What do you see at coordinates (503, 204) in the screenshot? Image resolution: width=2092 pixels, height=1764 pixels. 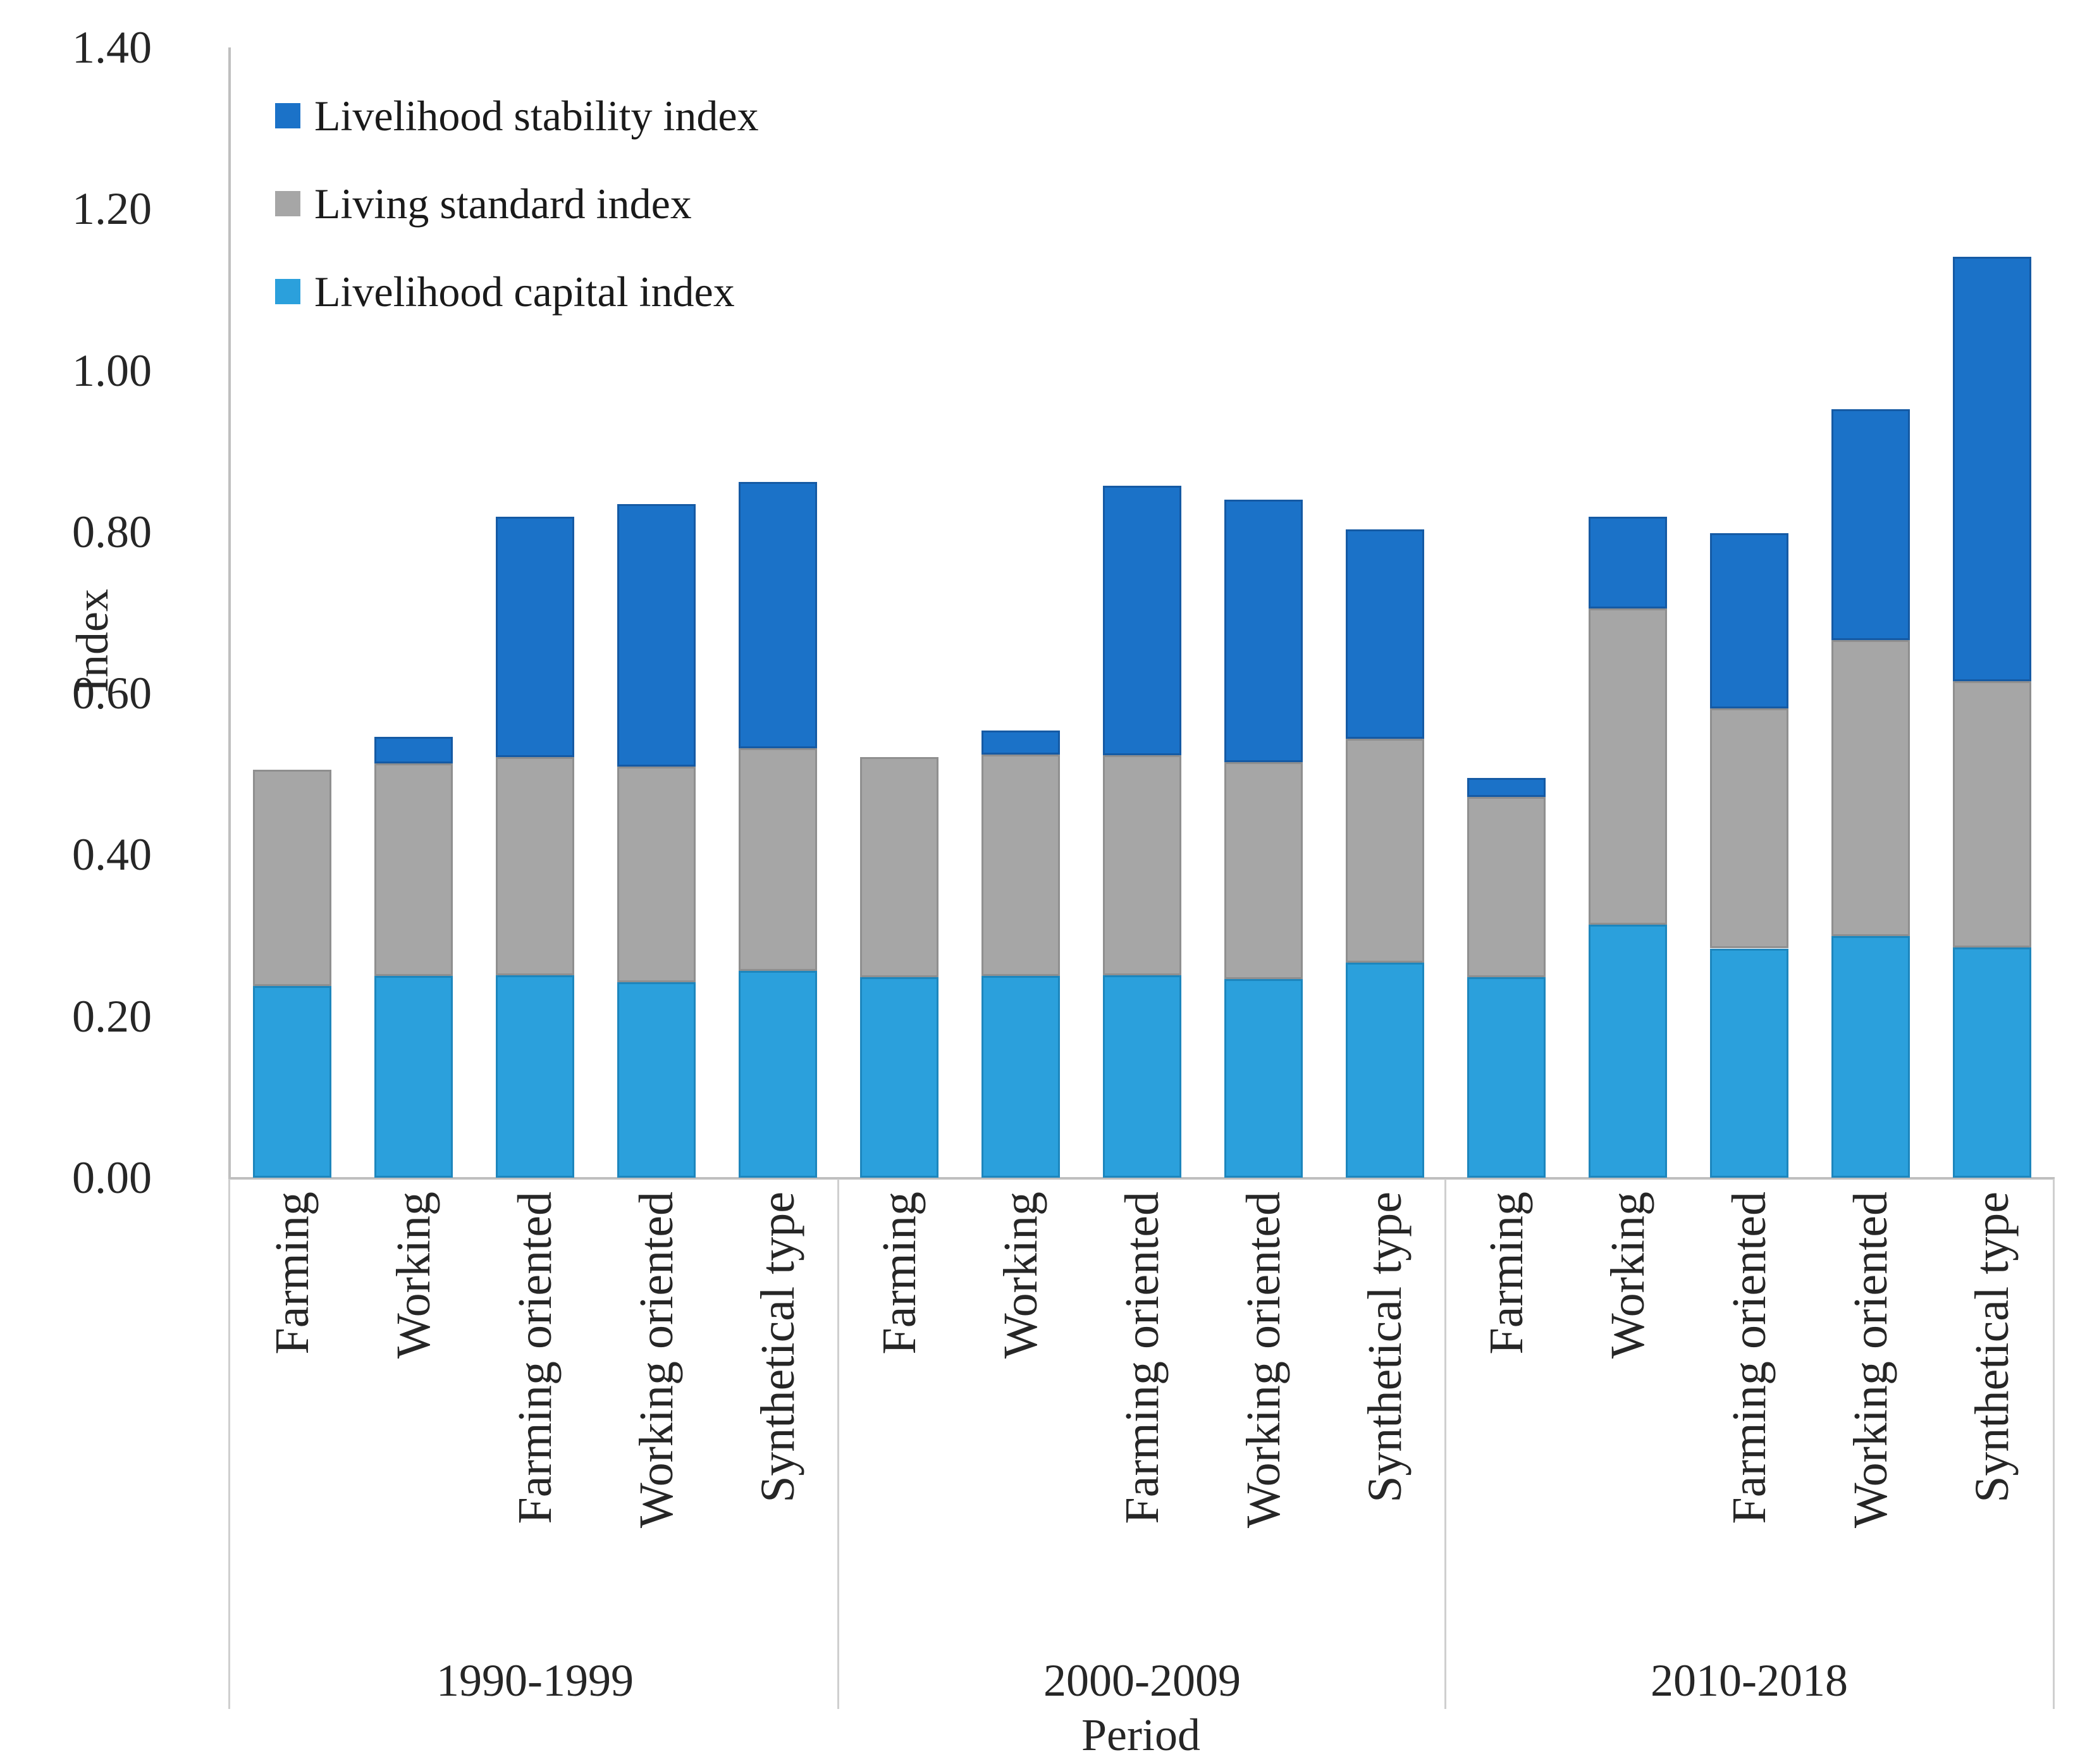 I see `legend-item-label: Living standard index` at bounding box center [503, 204].